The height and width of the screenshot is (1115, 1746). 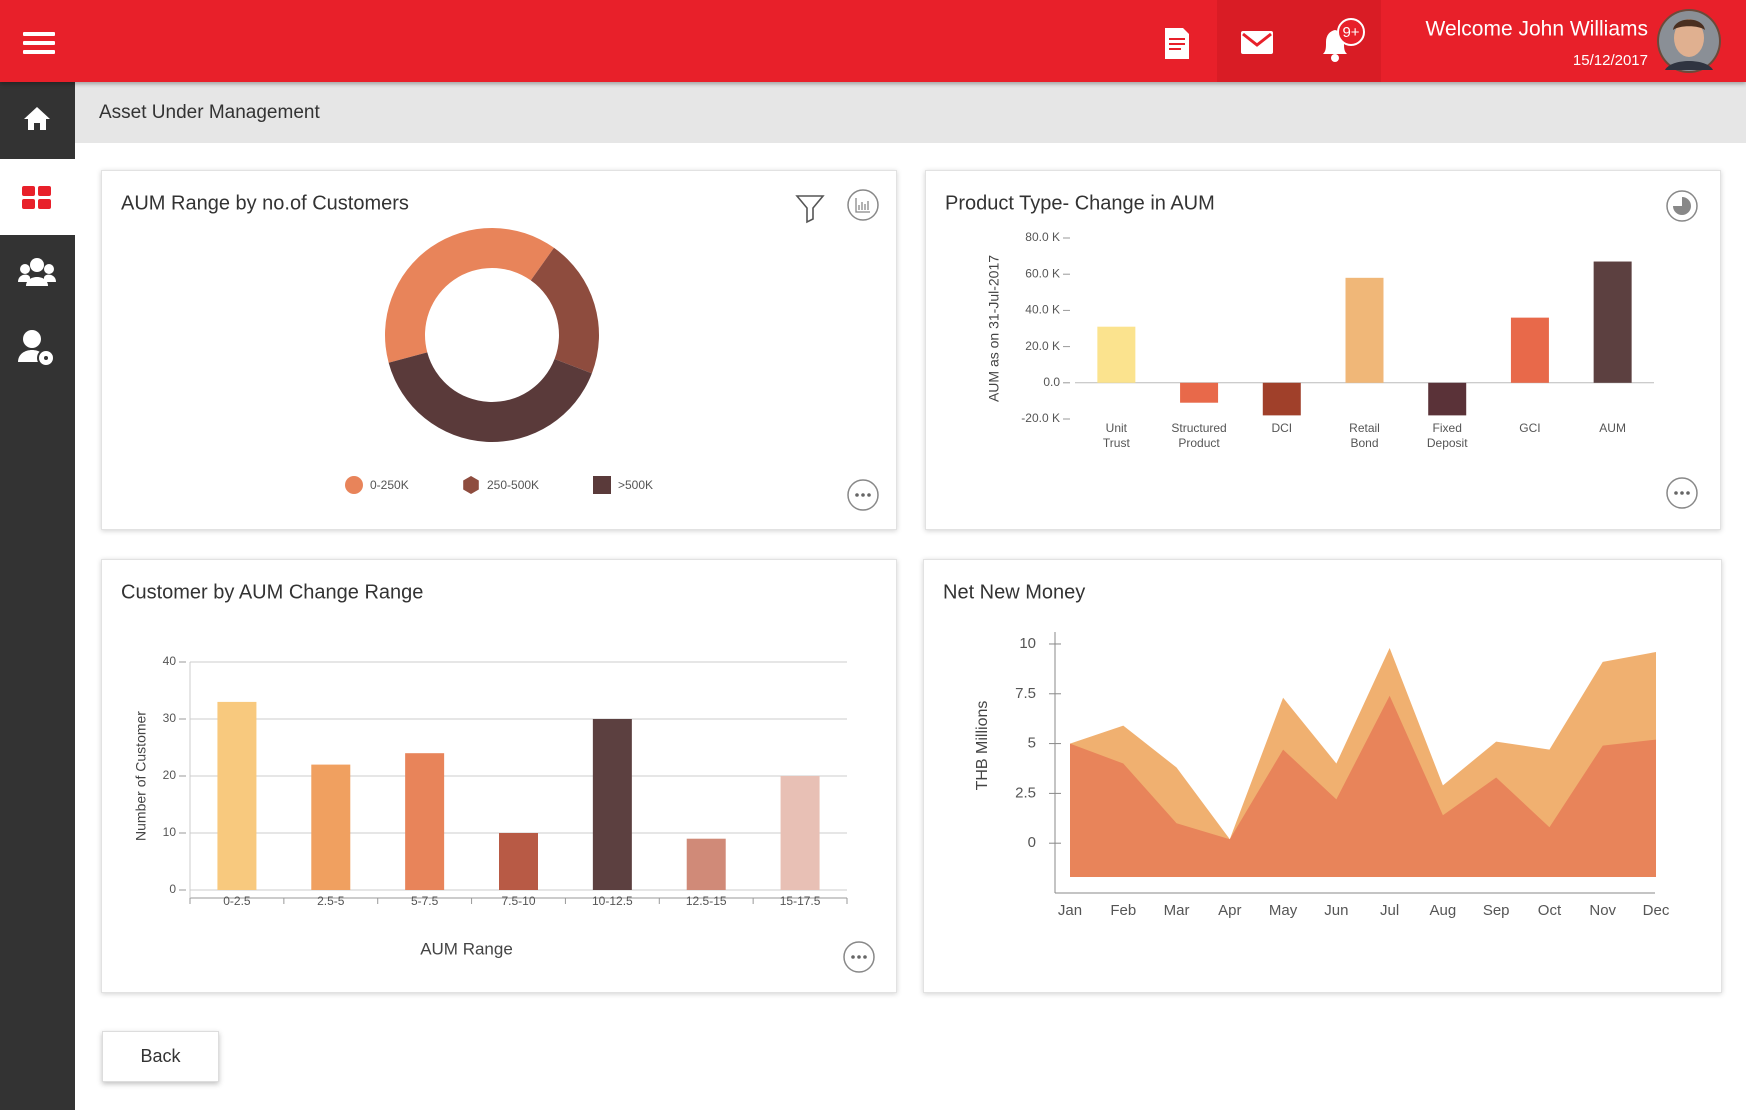 What do you see at coordinates (1350, 32) in the screenshot?
I see `badge-text: 9+` at bounding box center [1350, 32].